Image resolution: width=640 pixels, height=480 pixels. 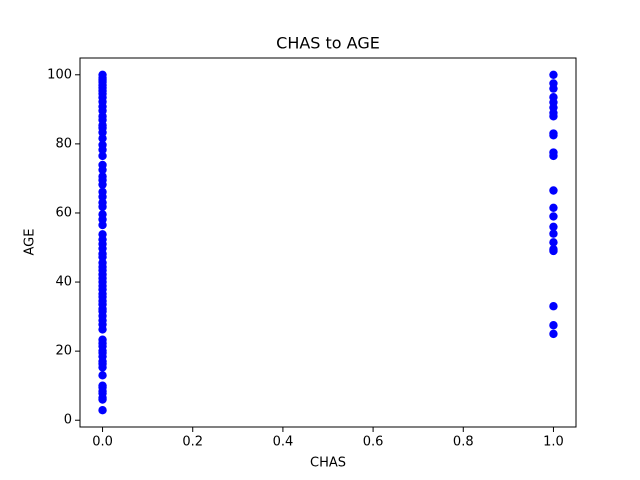 What do you see at coordinates (192, 442) in the screenshot?
I see `x-tick-label: 0.2` at bounding box center [192, 442].